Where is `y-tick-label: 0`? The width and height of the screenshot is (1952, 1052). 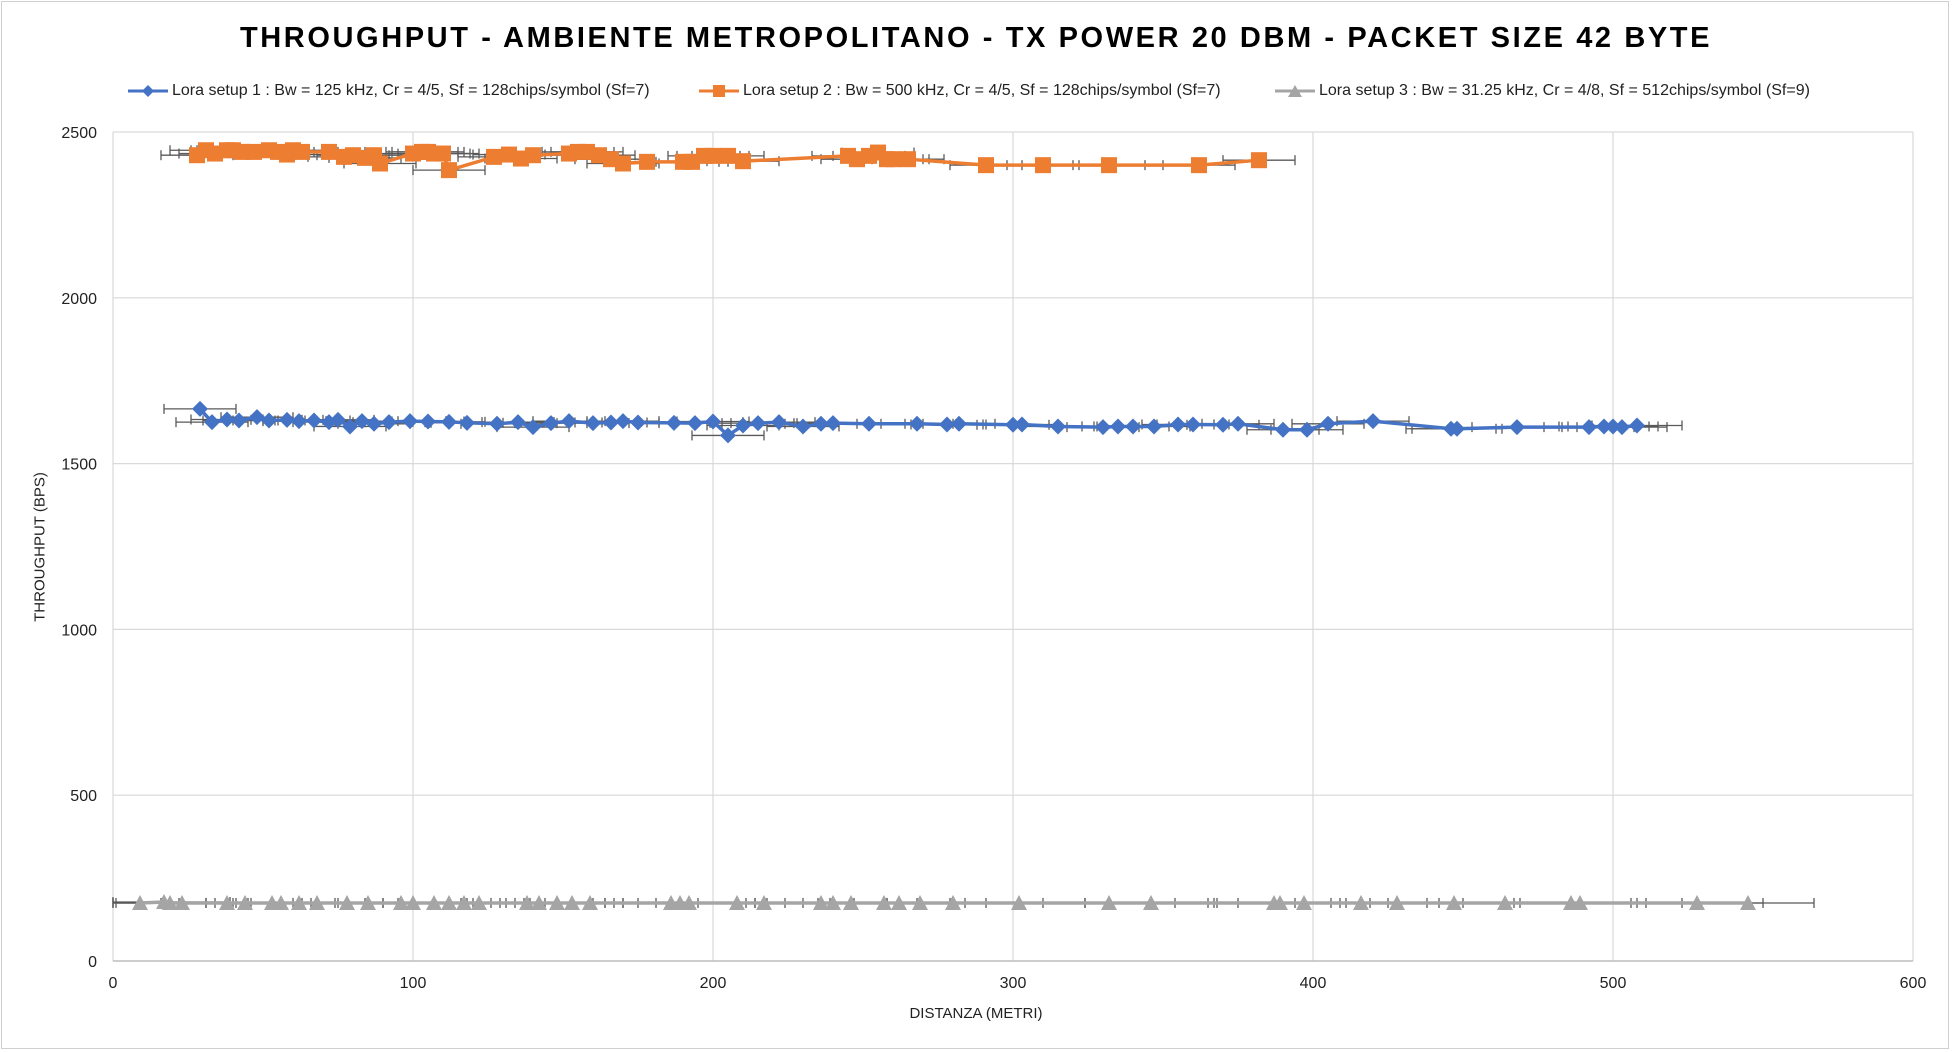
y-tick-label: 0 is located at coordinates (92, 962).